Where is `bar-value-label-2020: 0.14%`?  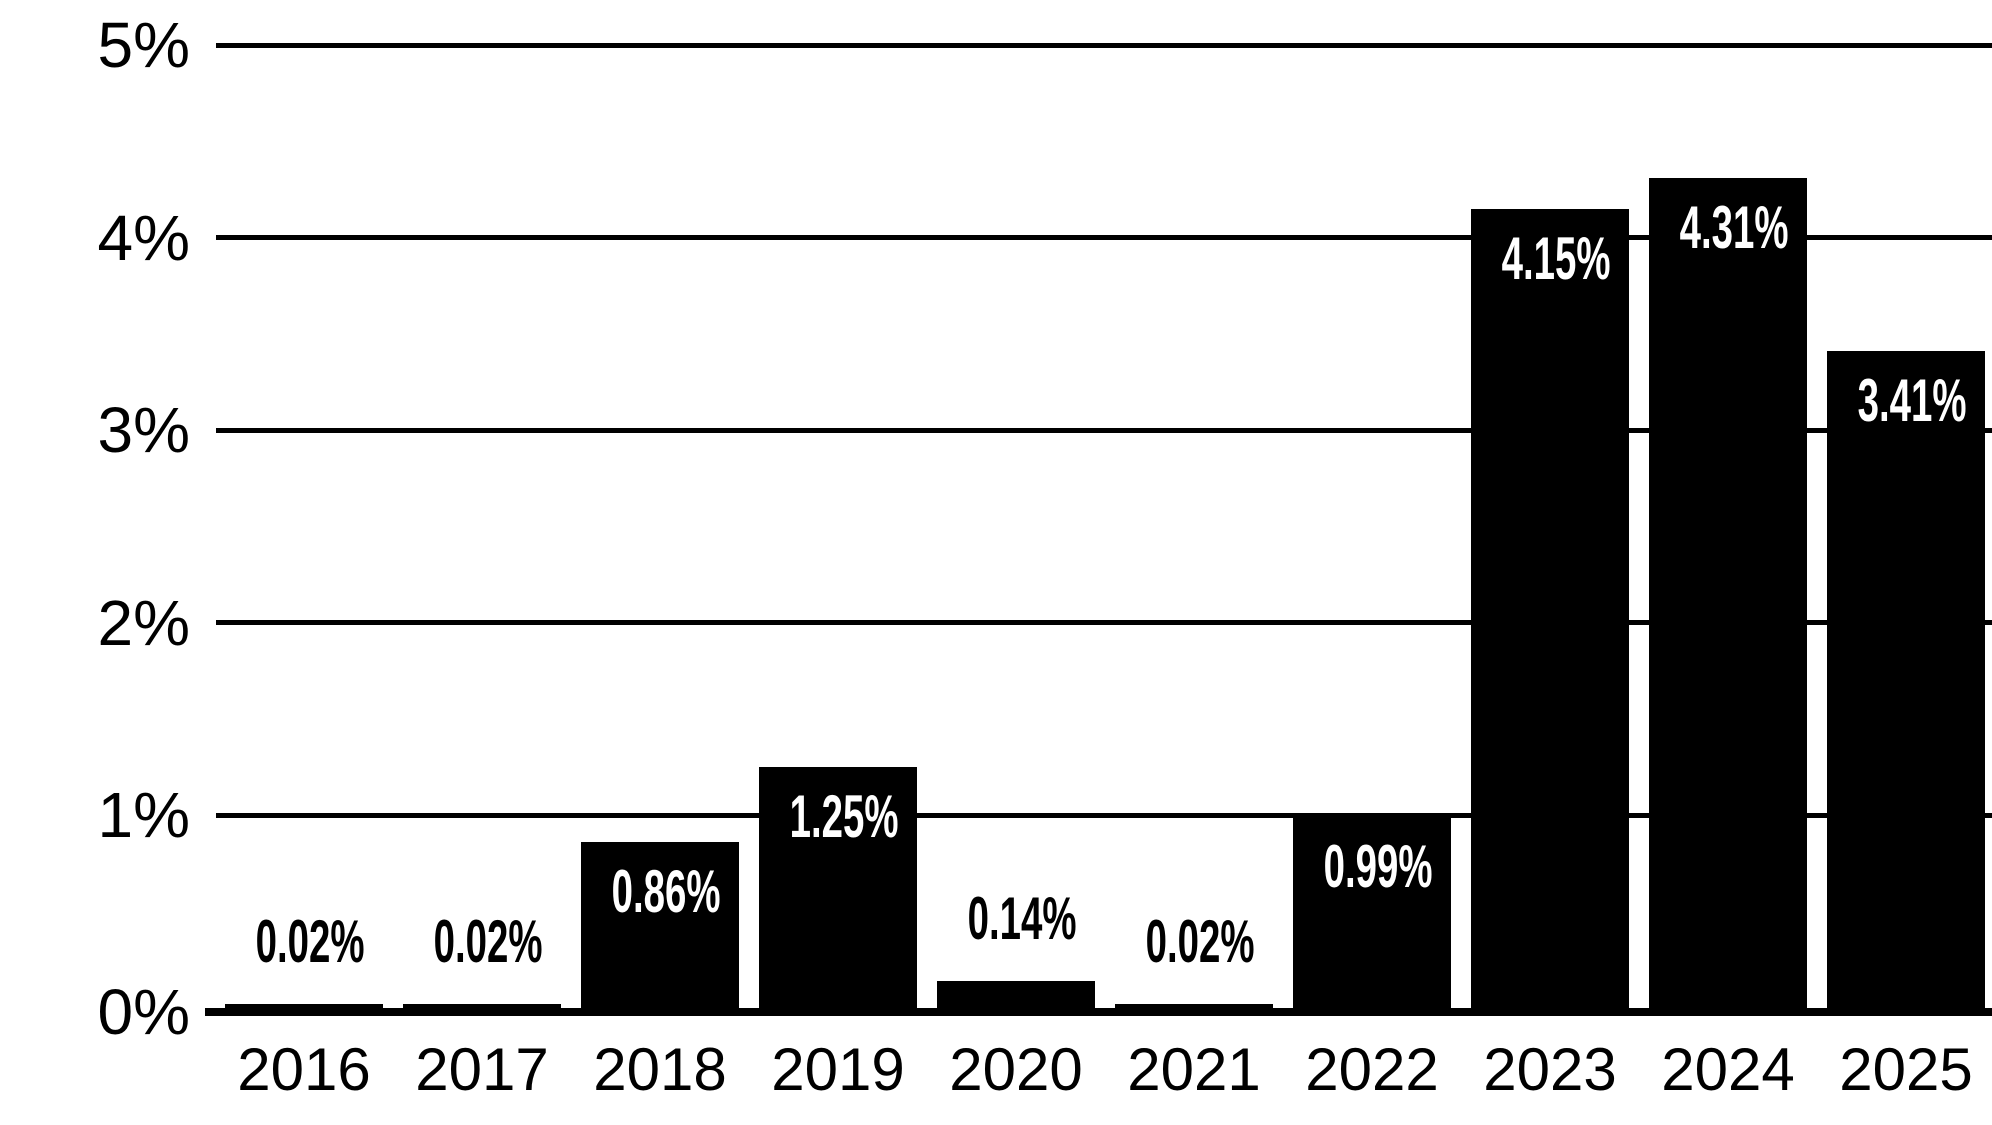
bar-value-label-2020: 0.14% is located at coordinates (1016, 919).